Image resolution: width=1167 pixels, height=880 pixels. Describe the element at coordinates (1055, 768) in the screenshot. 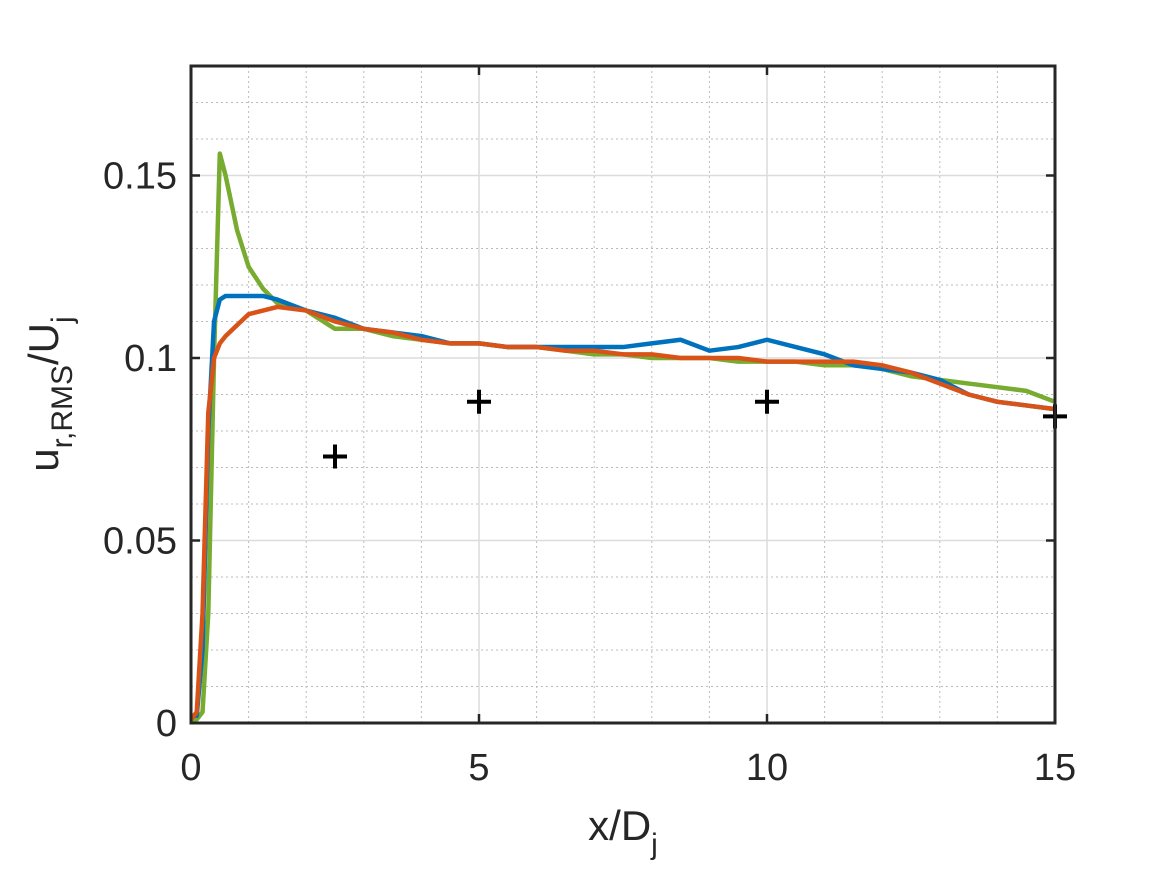

I see `x-tick-label: 15` at that location.